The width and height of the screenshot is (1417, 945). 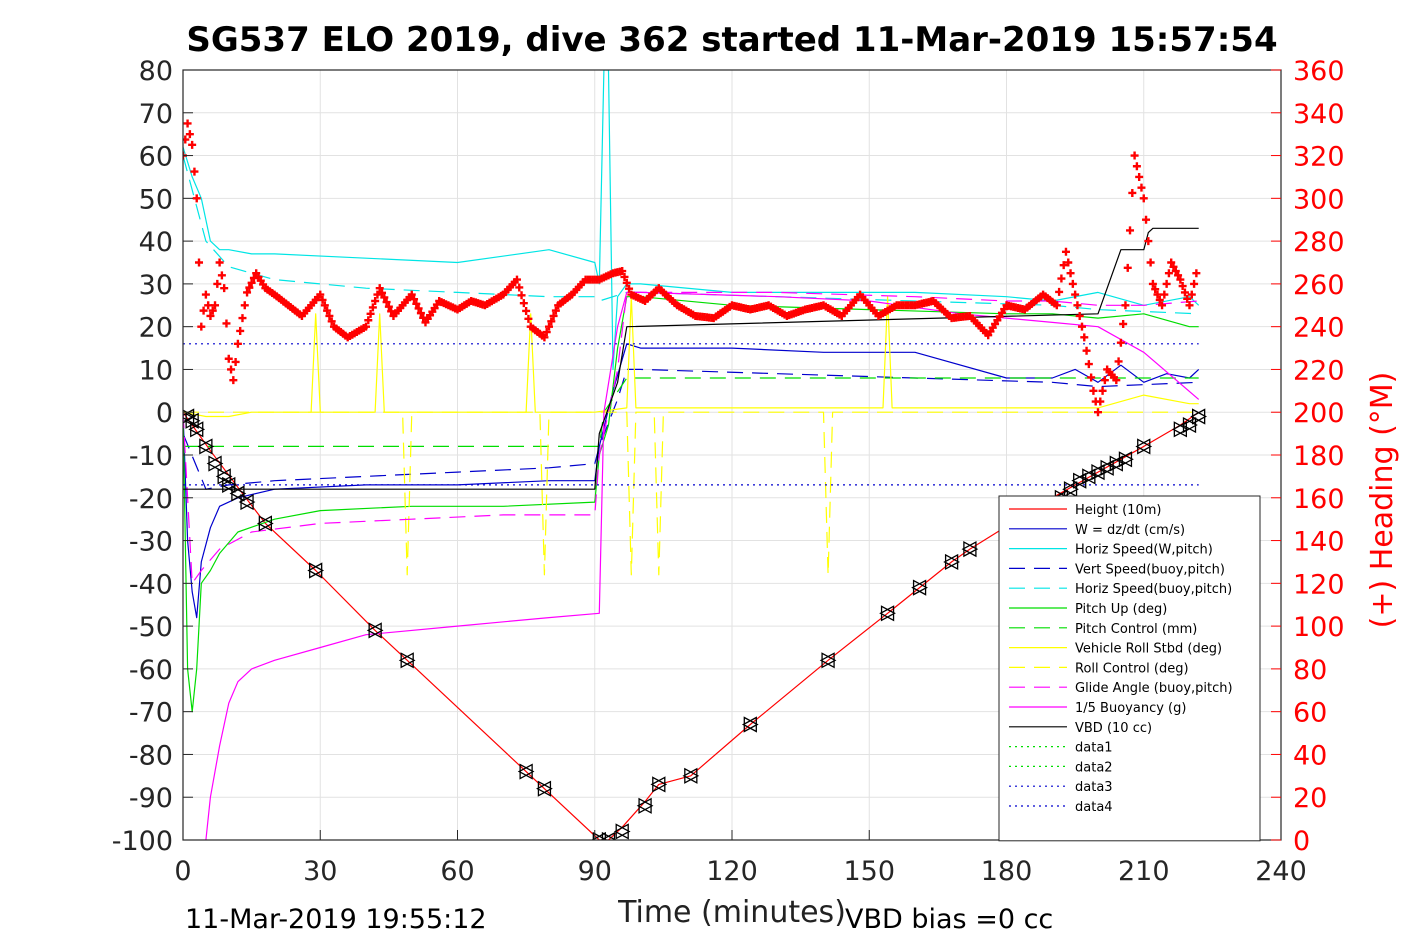 What do you see at coordinates (1319, 285) in the screenshot?
I see `y2-tick-label: 260` at bounding box center [1319, 285].